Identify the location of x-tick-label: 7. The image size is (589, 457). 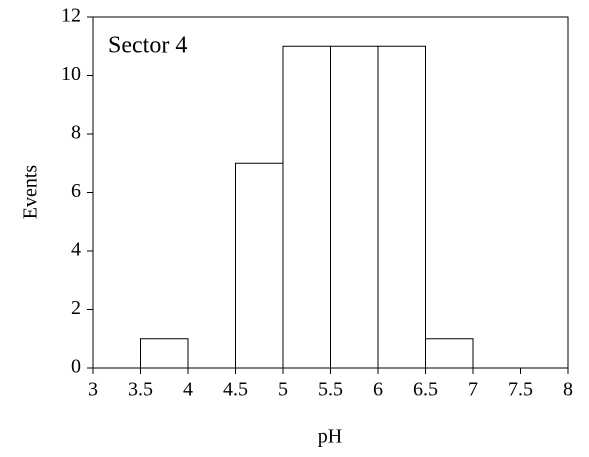
(473, 390).